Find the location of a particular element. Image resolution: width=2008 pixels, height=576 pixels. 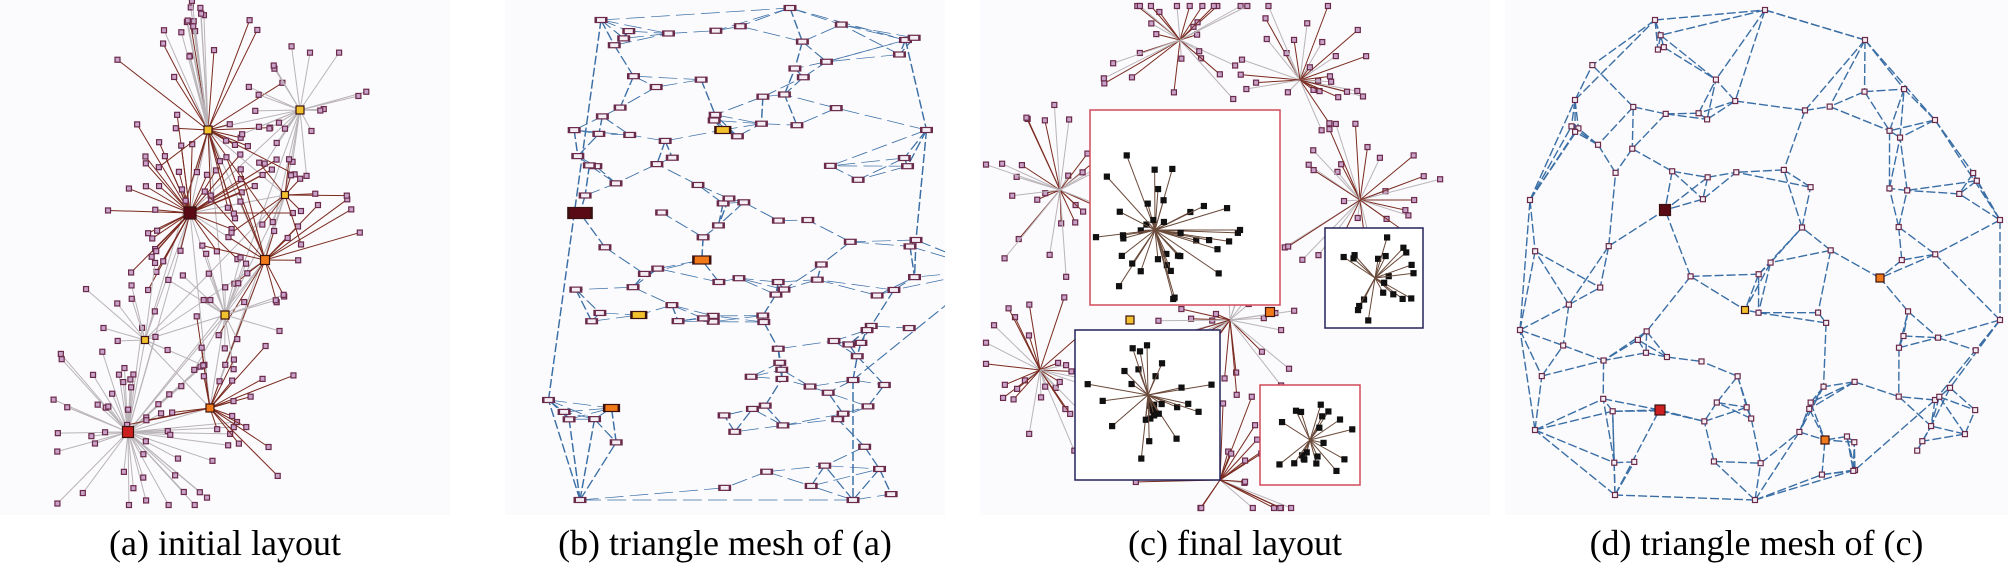

caption-c: (c) final layout is located at coordinates (1235, 543).